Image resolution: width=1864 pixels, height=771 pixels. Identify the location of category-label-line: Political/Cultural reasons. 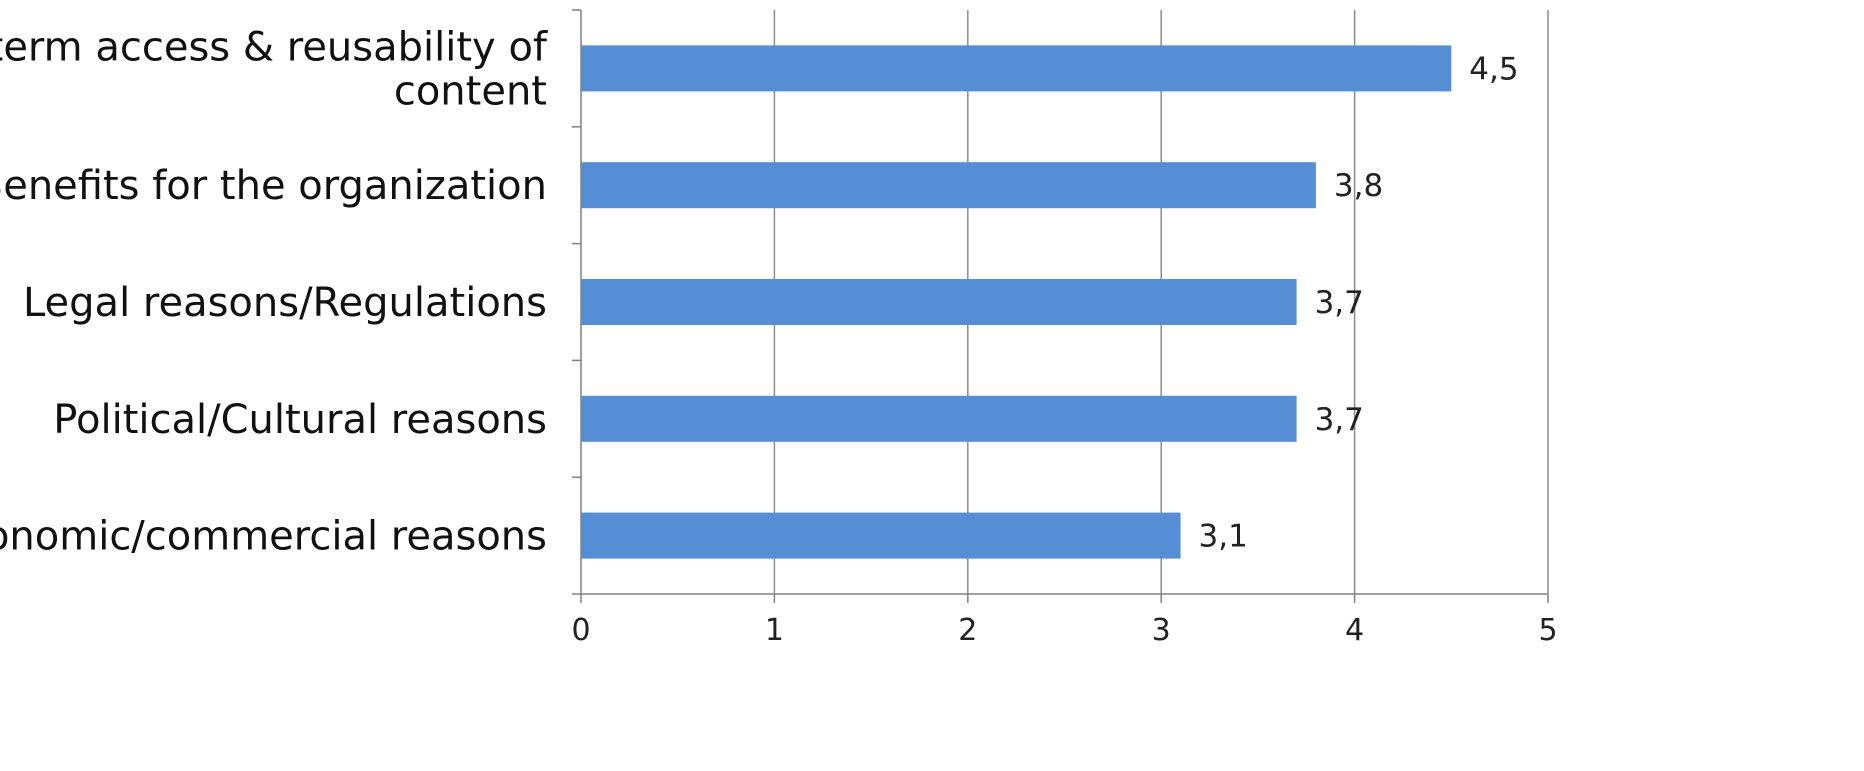
(300, 420).